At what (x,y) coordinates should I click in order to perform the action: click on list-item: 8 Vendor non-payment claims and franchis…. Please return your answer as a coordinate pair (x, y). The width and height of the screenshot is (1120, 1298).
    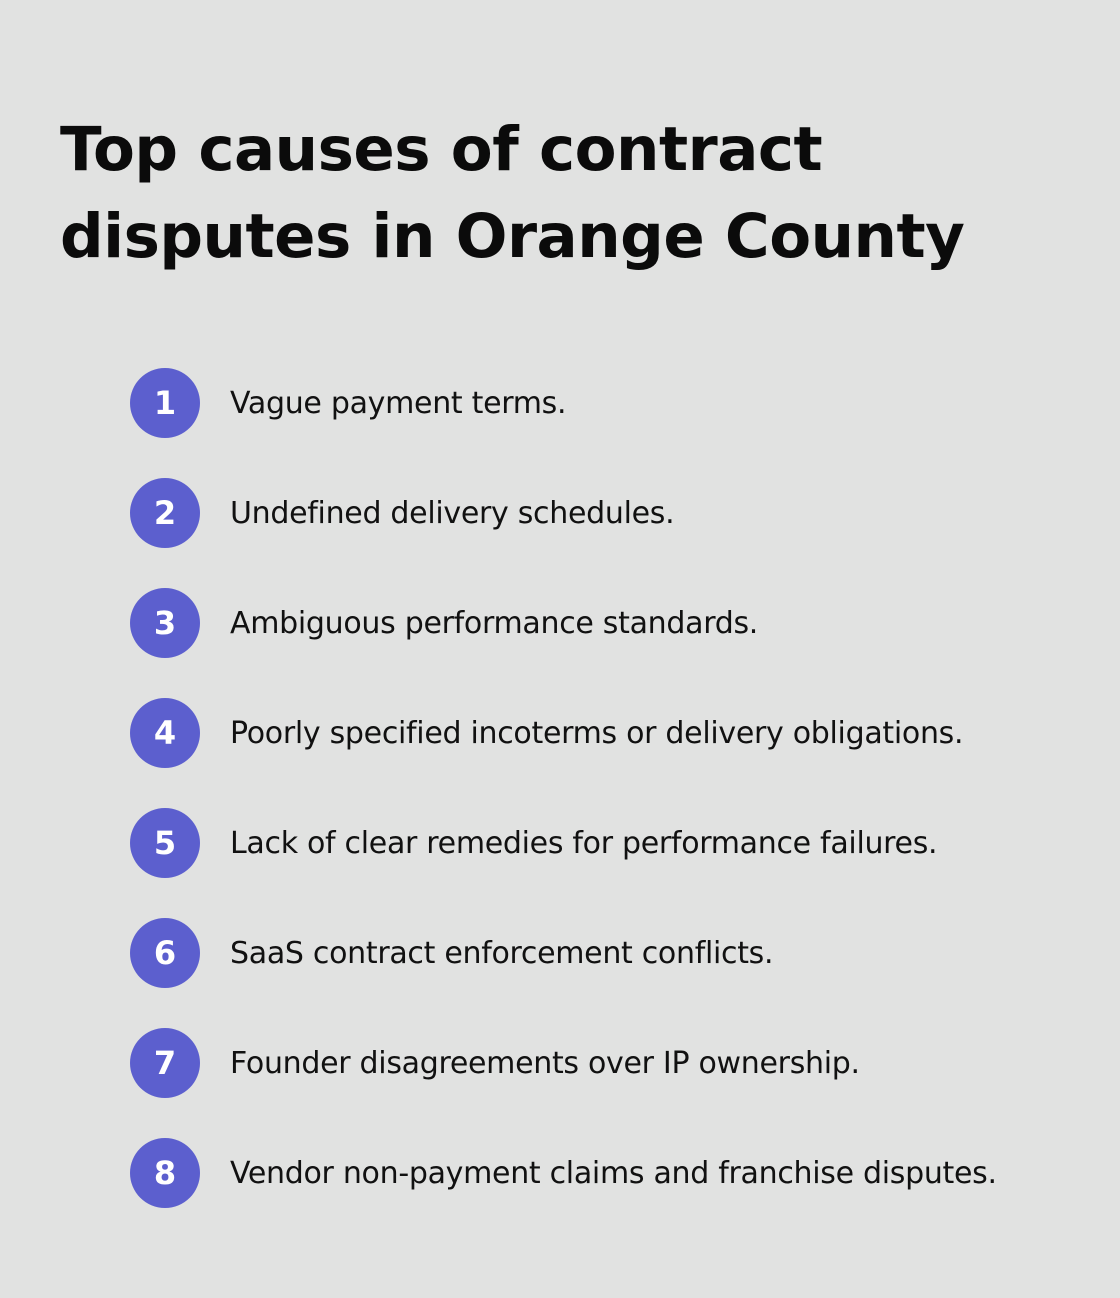
    Looking at the image, I should click on (563, 1173).